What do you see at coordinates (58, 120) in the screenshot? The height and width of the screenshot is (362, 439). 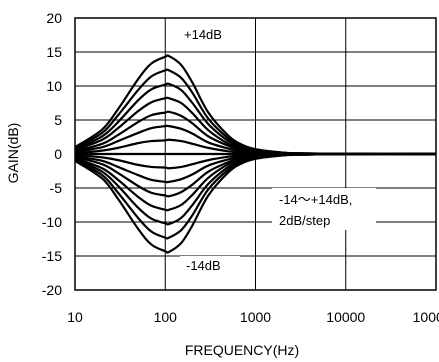 I see `y-tick-label: 5` at bounding box center [58, 120].